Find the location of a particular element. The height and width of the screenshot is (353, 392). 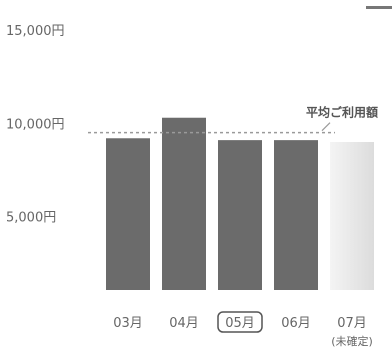

x-tick-label-07月: 07月 is located at coordinates (352, 323).